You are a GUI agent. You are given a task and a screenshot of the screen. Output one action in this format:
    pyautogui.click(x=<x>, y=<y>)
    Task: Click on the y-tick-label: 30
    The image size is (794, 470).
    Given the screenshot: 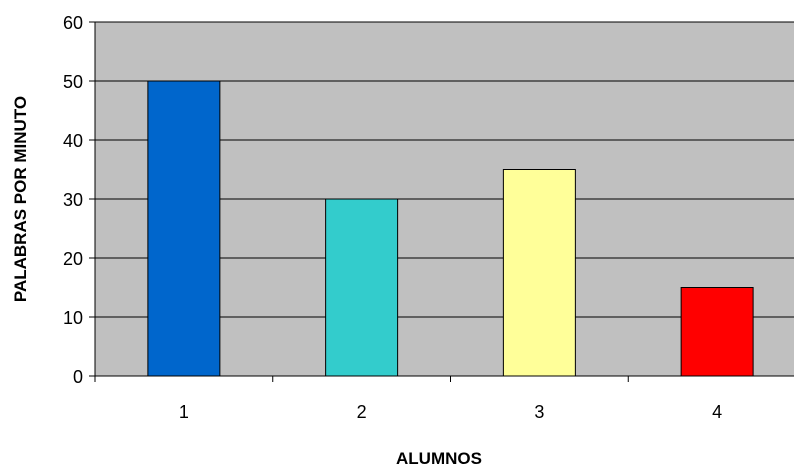 What is the action you would take?
    pyautogui.click(x=73, y=200)
    